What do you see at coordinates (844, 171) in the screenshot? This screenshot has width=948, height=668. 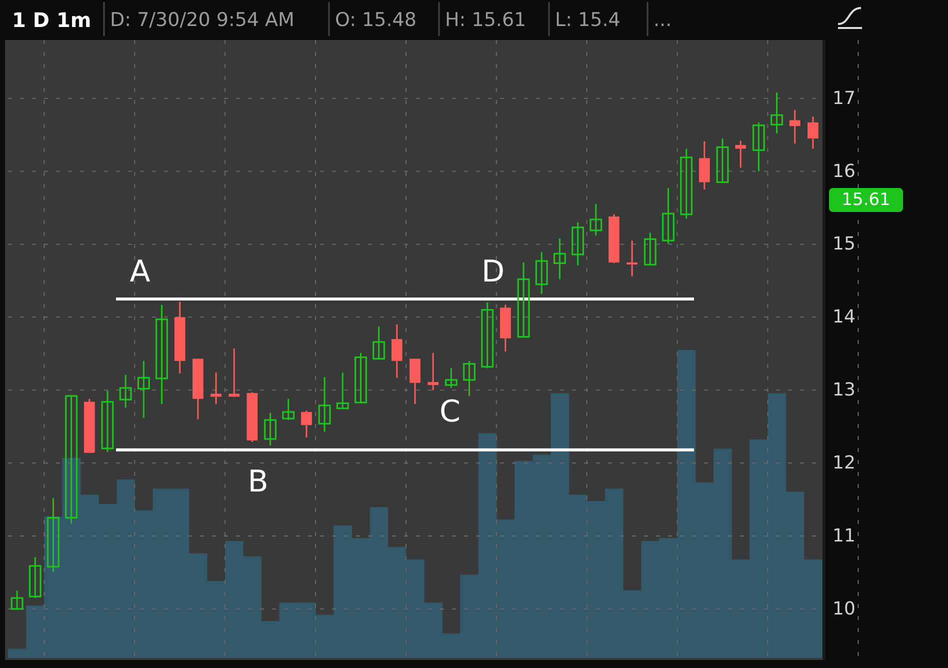 I see `y-tick-label: 16` at bounding box center [844, 171].